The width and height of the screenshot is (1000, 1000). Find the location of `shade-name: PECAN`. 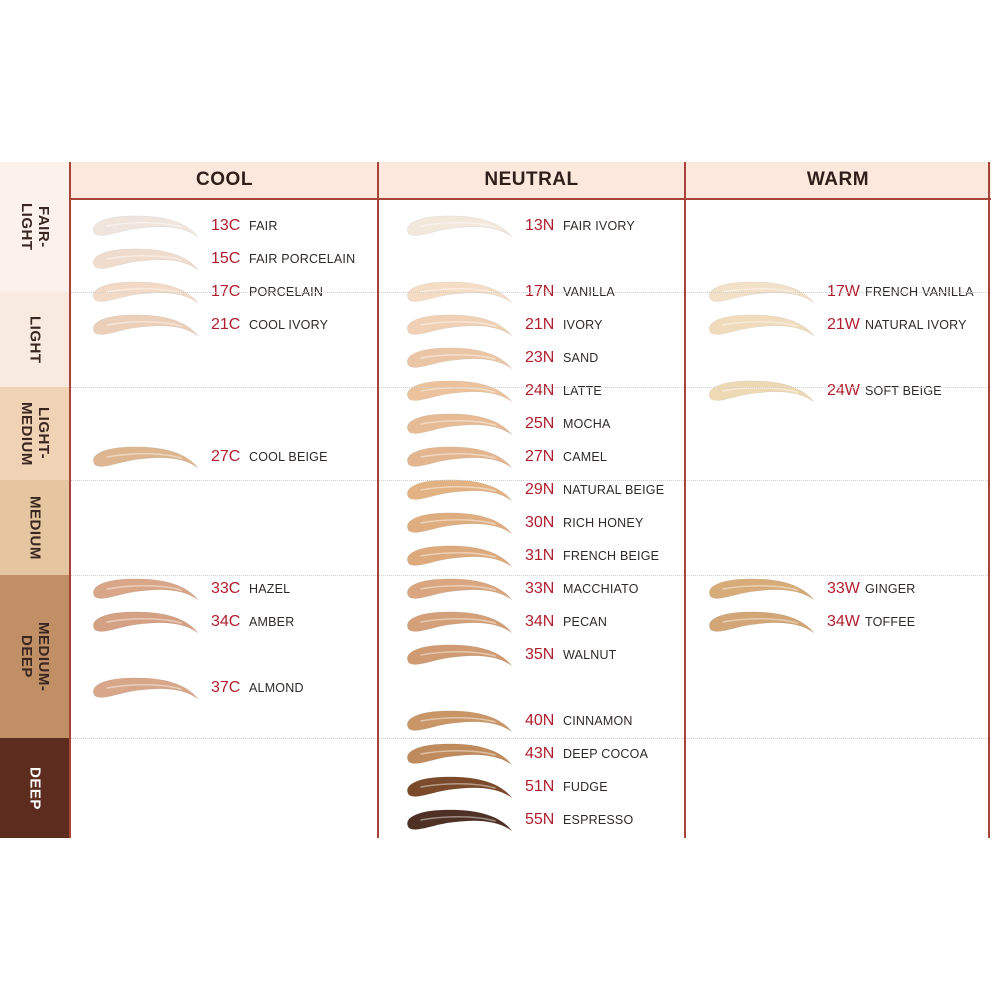

shade-name: PECAN is located at coordinates (585, 622).